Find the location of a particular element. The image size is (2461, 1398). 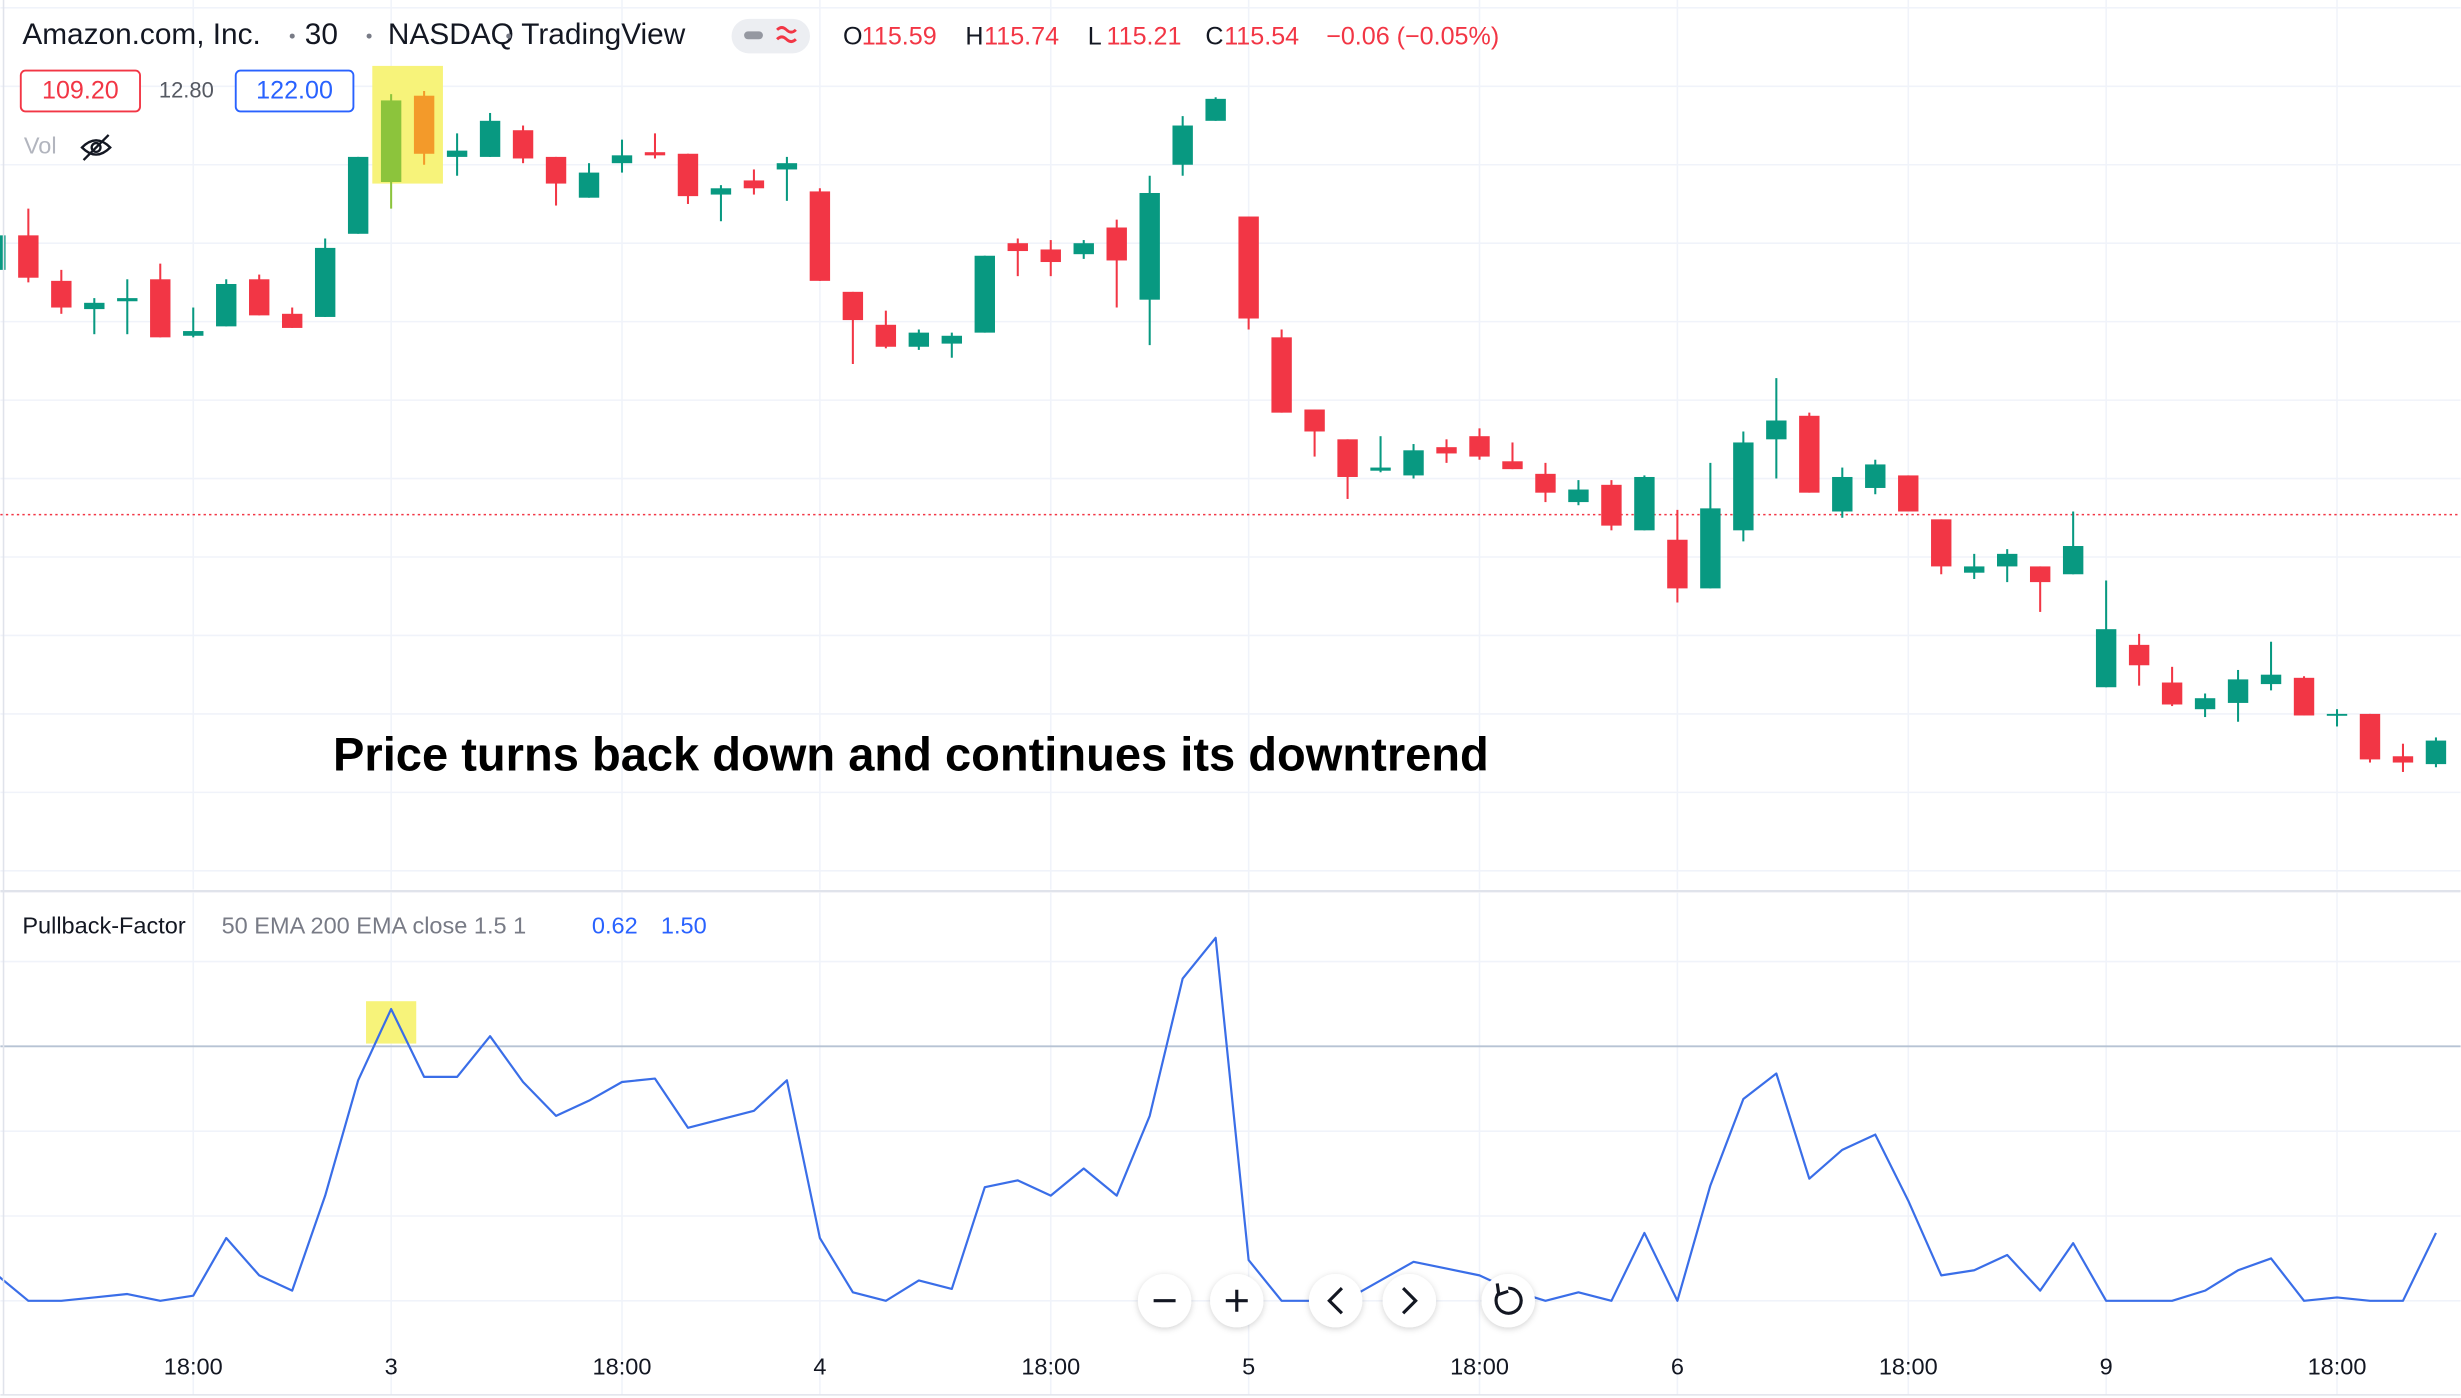

range: 12.80 is located at coordinates (186, 90).